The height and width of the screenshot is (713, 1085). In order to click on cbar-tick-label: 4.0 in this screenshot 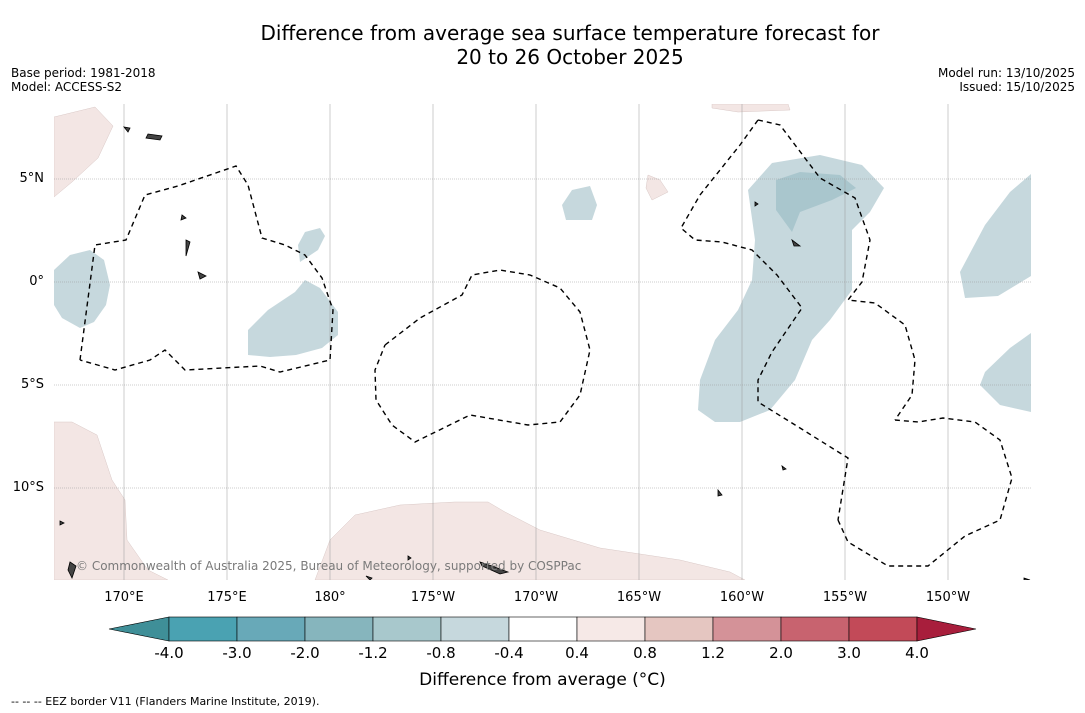, I will do `click(917, 653)`.